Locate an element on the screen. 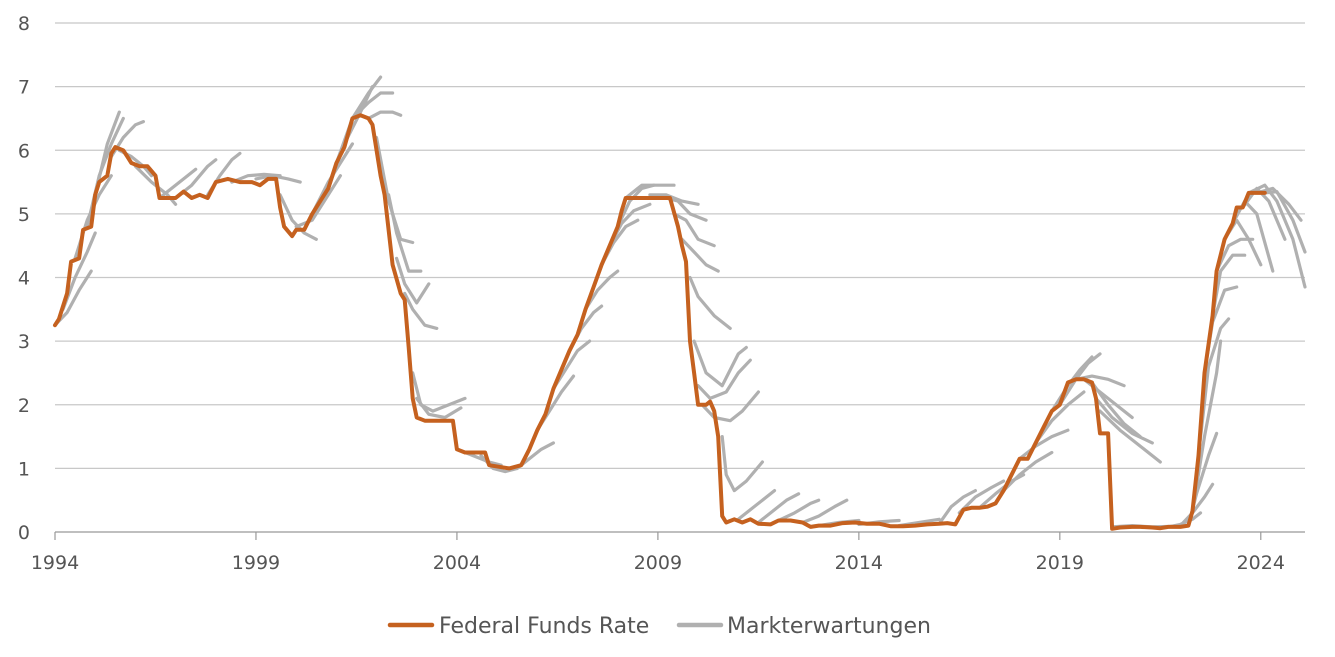 This screenshot has height=657, width=1335. y-tick-label: 6 is located at coordinates (24, 151).